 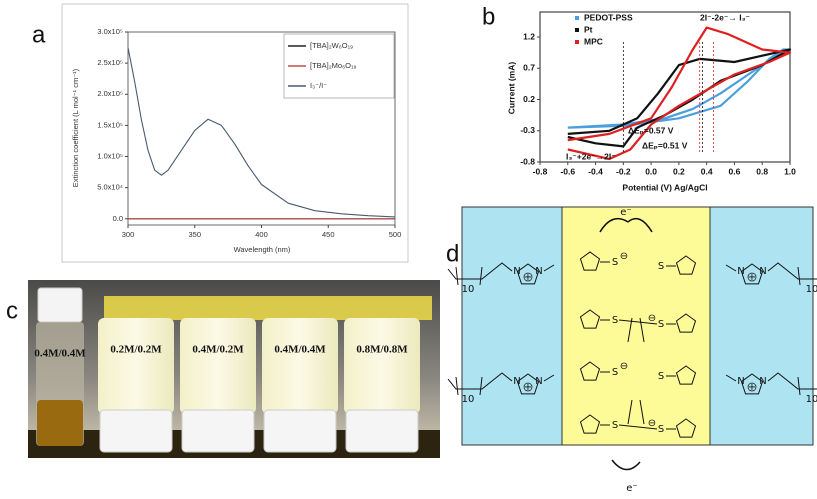 What do you see at coordinates (75, 127) in the screenshot?
I see `y-axis-label: Extinction coefficient (L mol⁻¹ cm⁻¹)` at bounding box center [75, 127].